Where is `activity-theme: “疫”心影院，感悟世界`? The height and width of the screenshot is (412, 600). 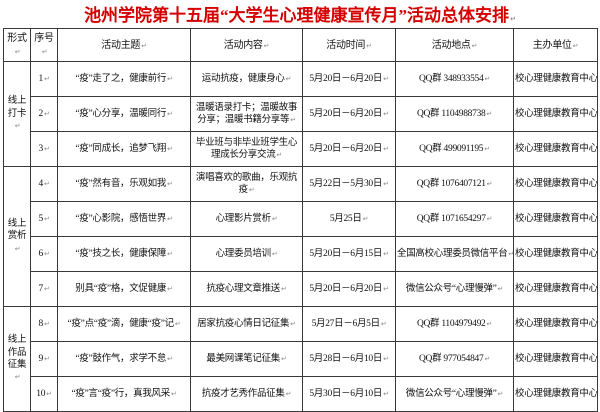
activity-theme: “疫”心影院，感悟世界 is located at coordinates (124, 219).